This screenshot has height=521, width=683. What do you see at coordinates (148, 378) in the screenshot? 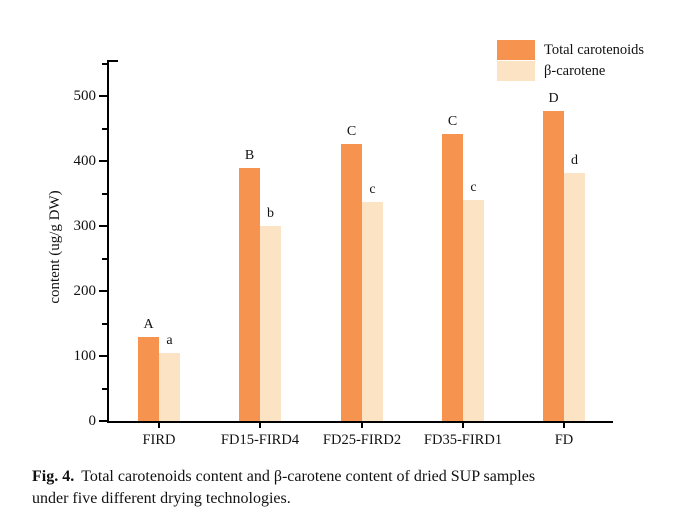
I see `bar-total-carotenoids-FIRD` at bounding box center [148, 378].